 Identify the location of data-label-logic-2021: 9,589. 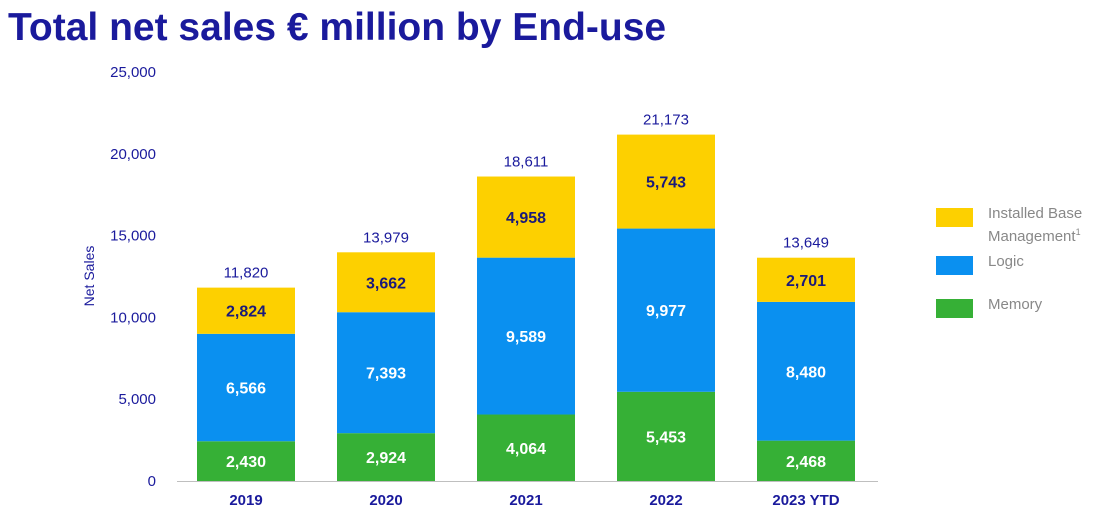
(526, 337).